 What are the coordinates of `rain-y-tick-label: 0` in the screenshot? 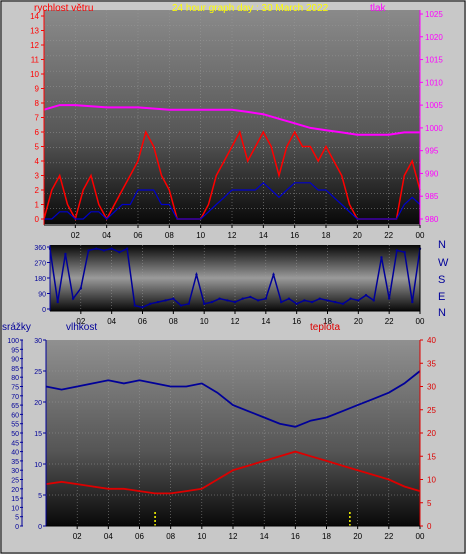 It's located at (17, 527).